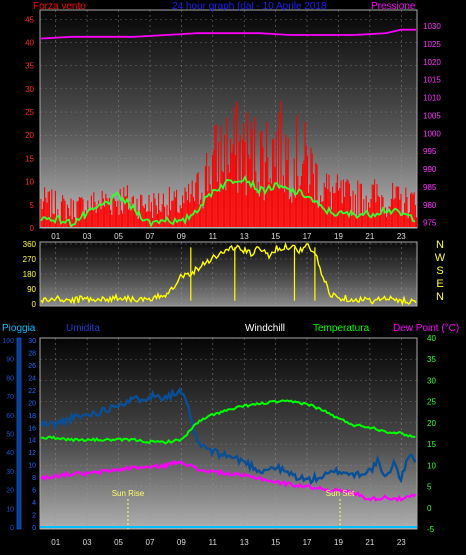 The height and width of the screenshot is (555, 466). Describe the element at coordinates (34, 516) in the screenshot. I see `rain-y-tick: 2` at that location.